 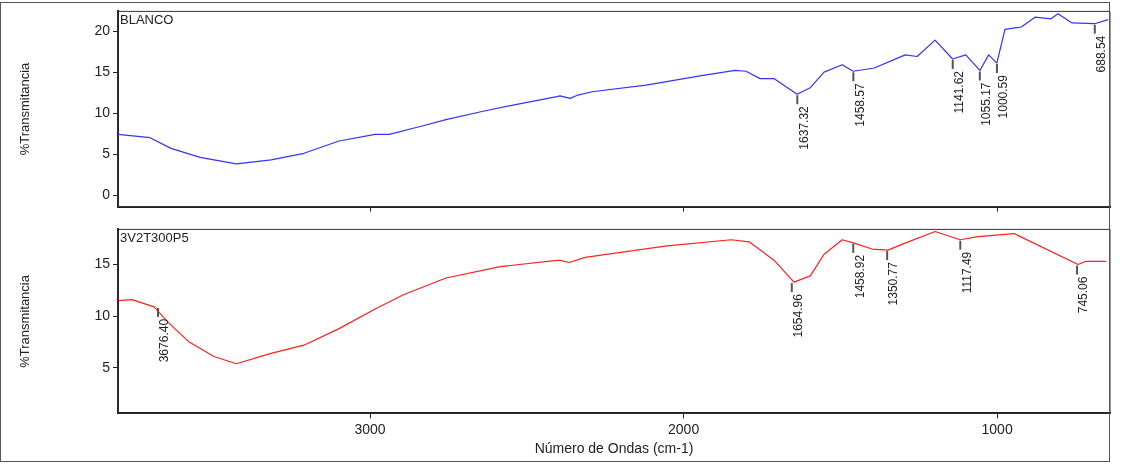 I want to click on annotation: 1458.92, so click(x=859, y=276).